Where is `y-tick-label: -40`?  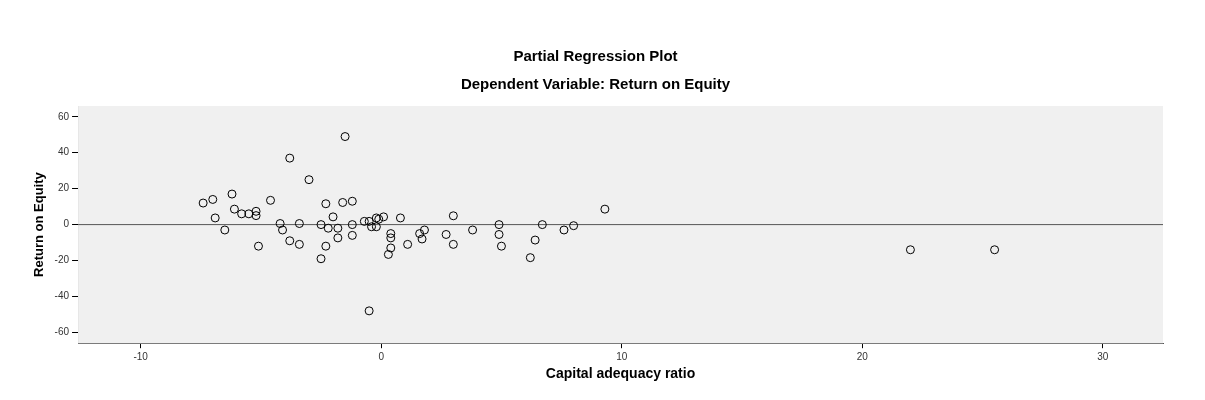 y-tick-label: -40 is located at coordinates (62, 296).